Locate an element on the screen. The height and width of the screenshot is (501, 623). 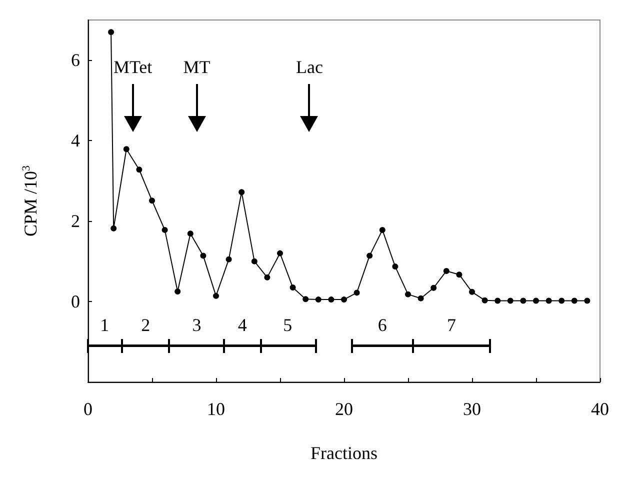
y-axis-title: CPM /103 is located at coordinates (30, 200).